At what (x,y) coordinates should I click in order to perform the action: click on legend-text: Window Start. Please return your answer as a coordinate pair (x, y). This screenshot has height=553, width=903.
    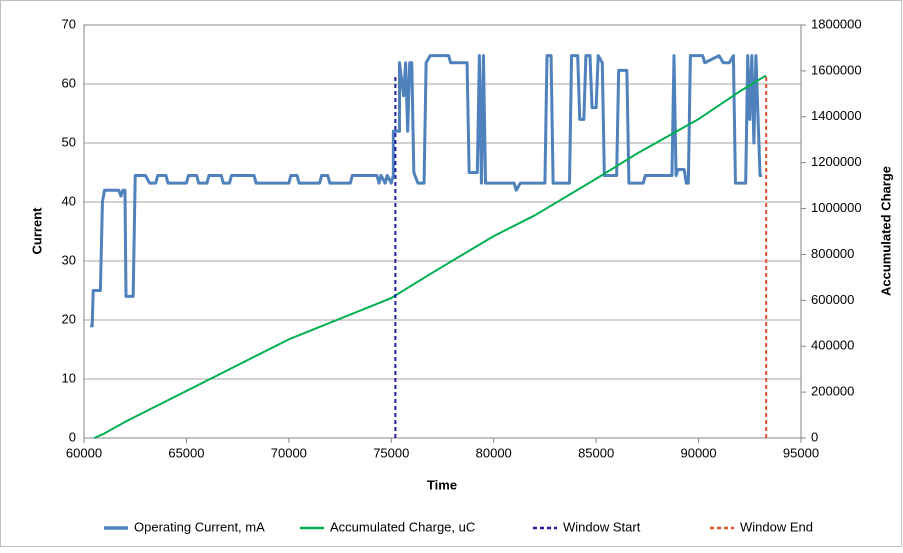
    Looking at the image, I should click on (602, 526).